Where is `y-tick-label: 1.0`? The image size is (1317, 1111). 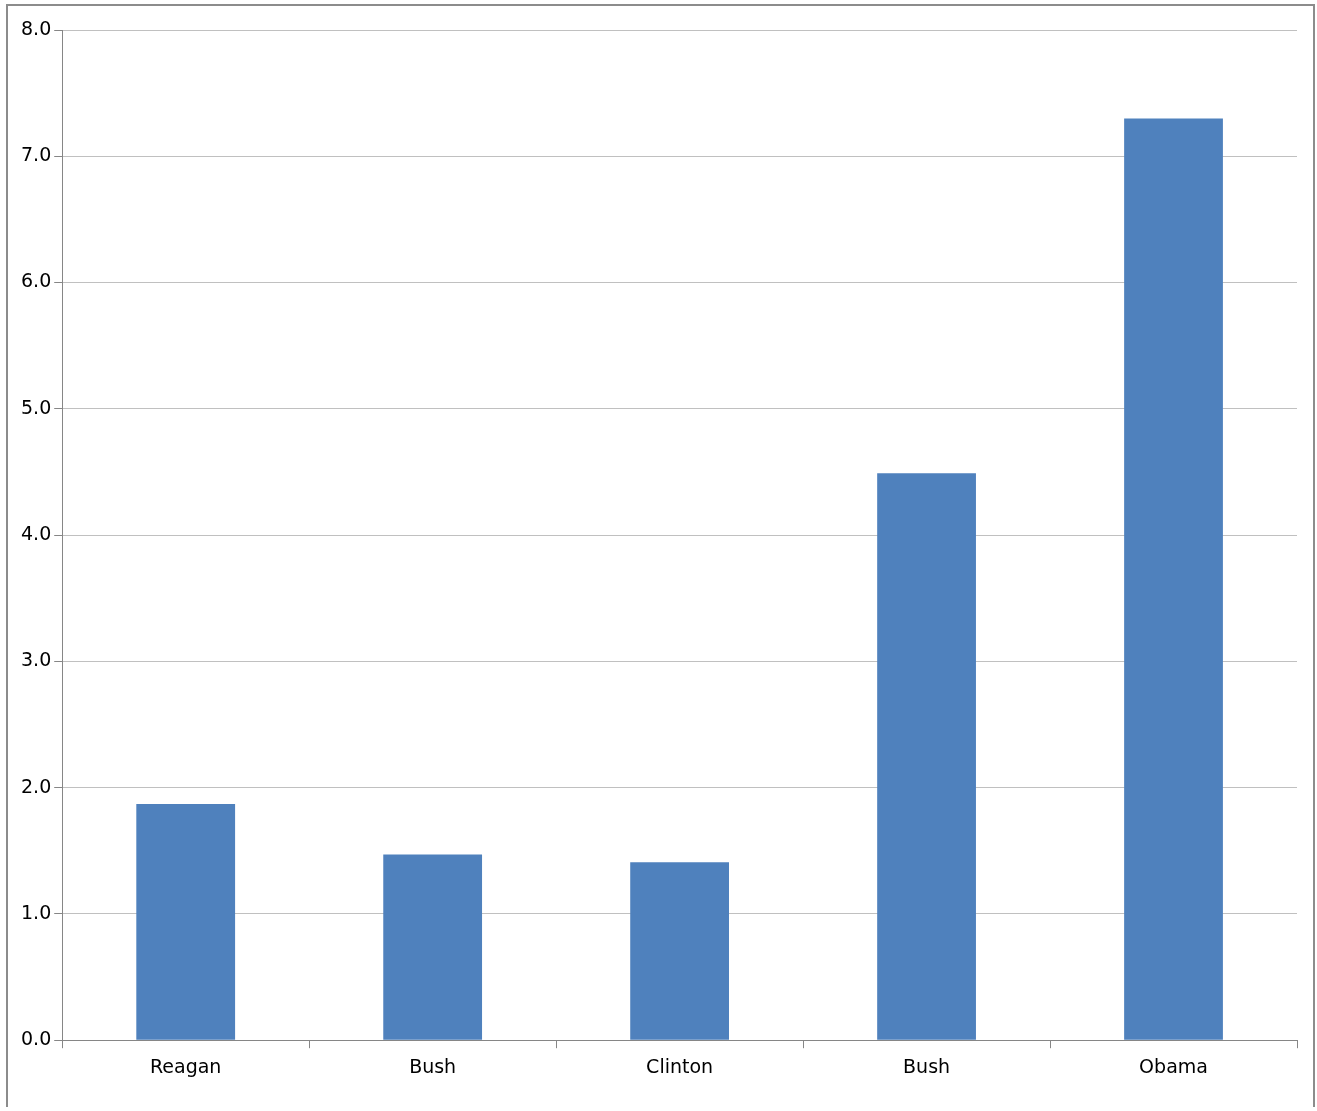
y-tick-label: 1.0 is located at coordinates (36, 911).